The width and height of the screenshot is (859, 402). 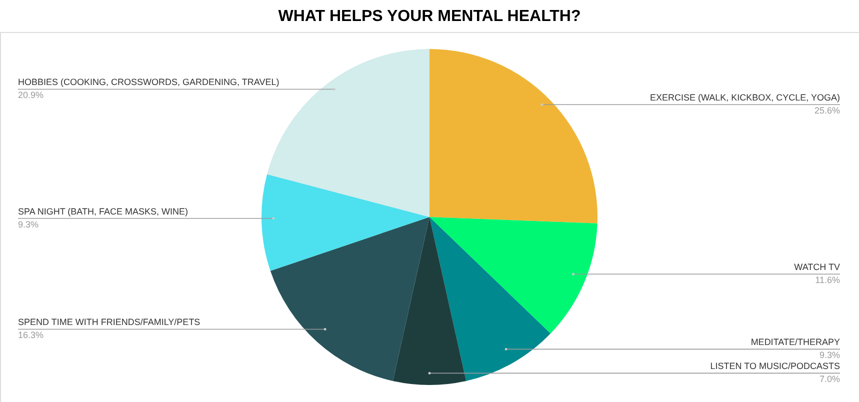 What do you see at coordinates (745, 97) in the screenshot?
I see `slice-label: EXERCISE (WALK, KICKBOX, CYCLE, YOGA)` at bounding box center [745, 97].